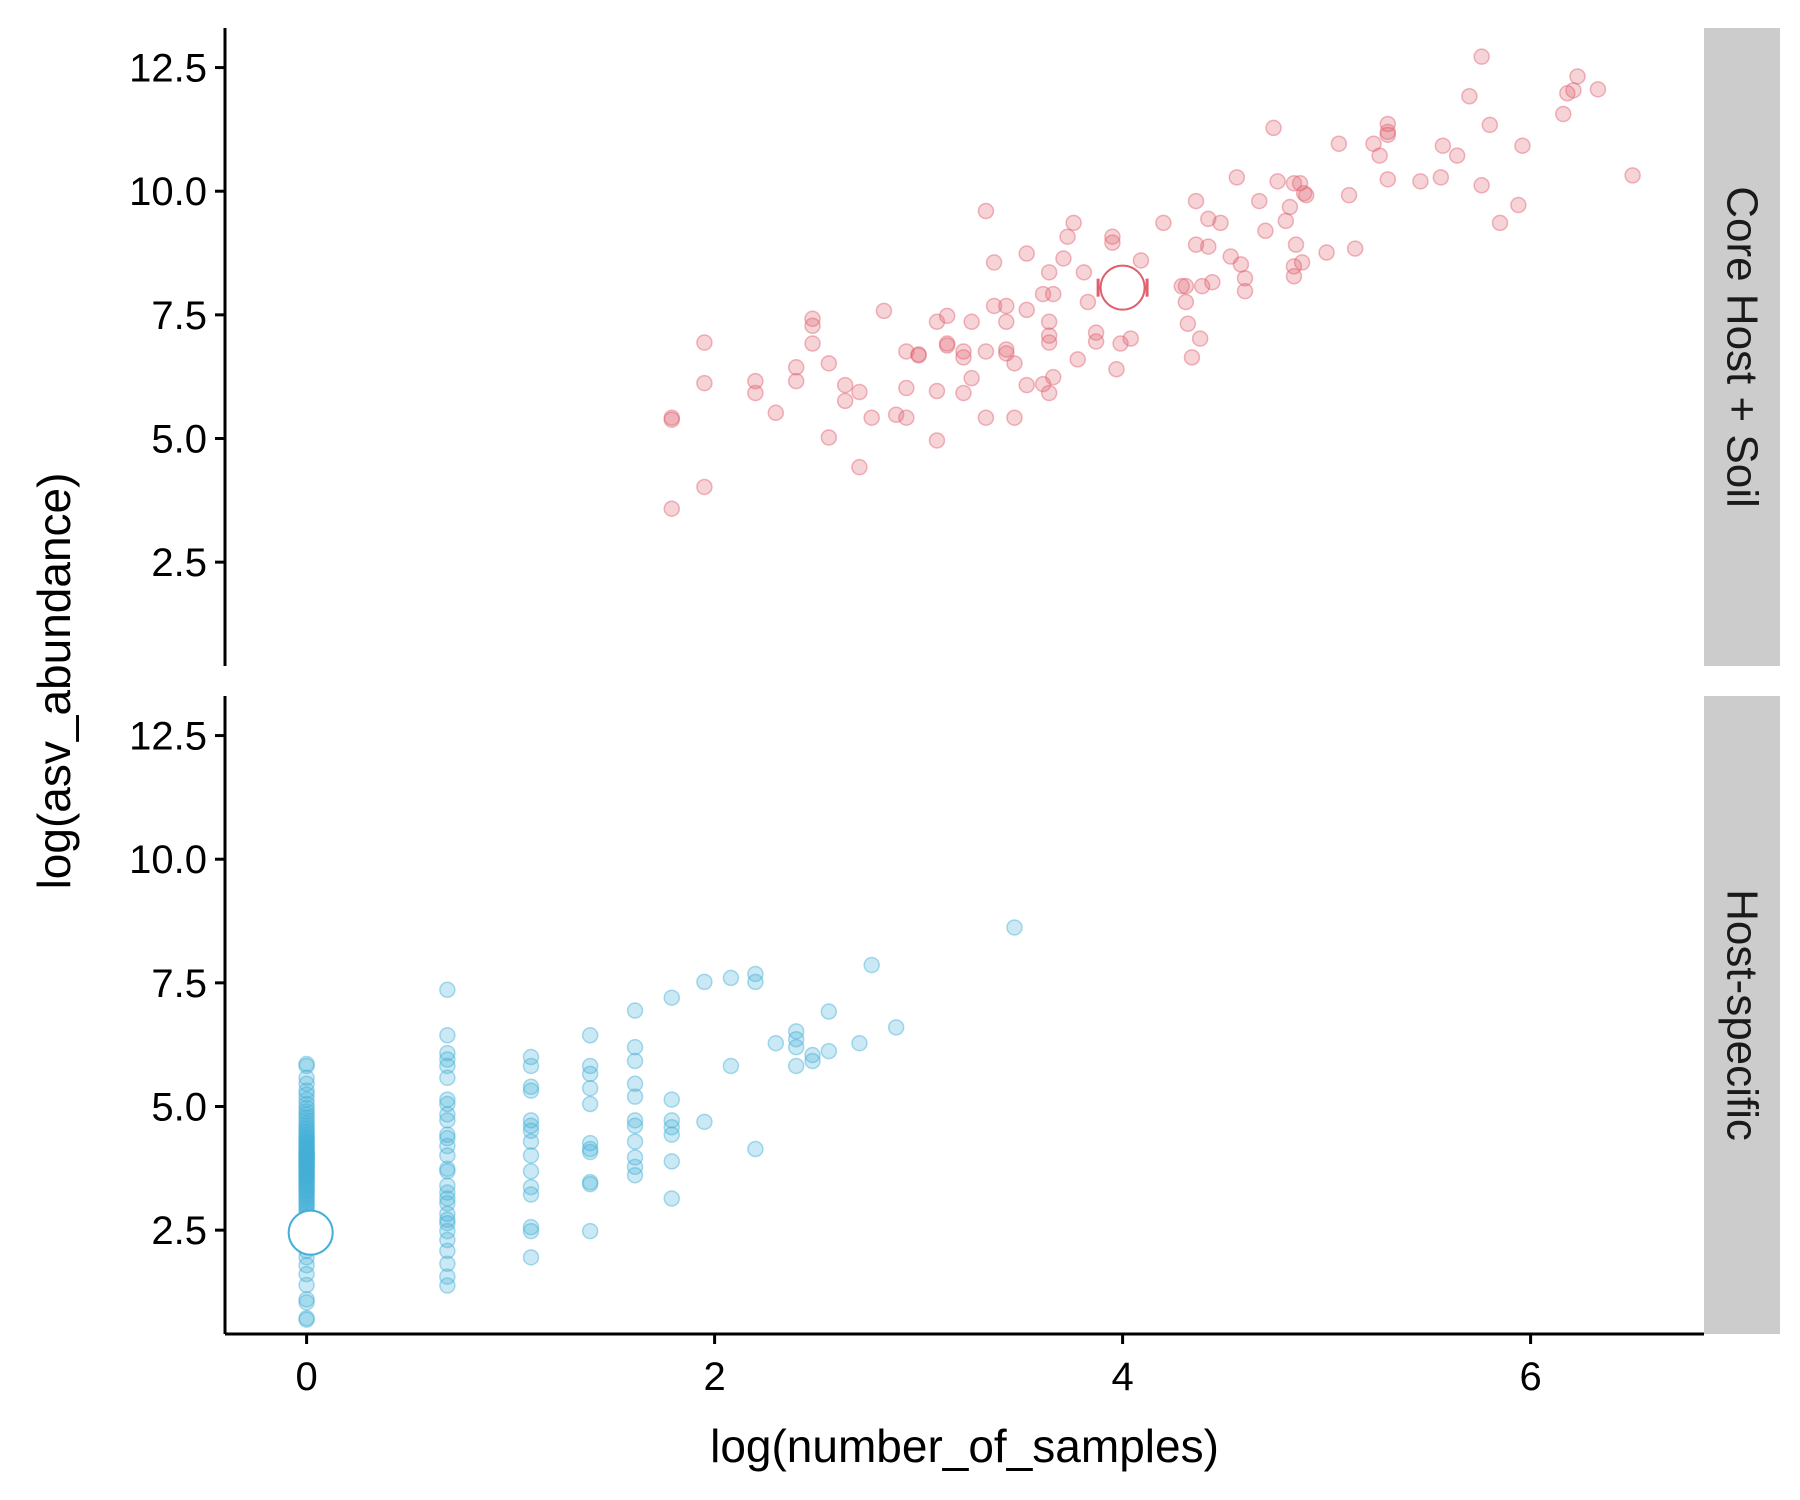  I want to click on y-tick-label: 2.5, so click(179, 563).